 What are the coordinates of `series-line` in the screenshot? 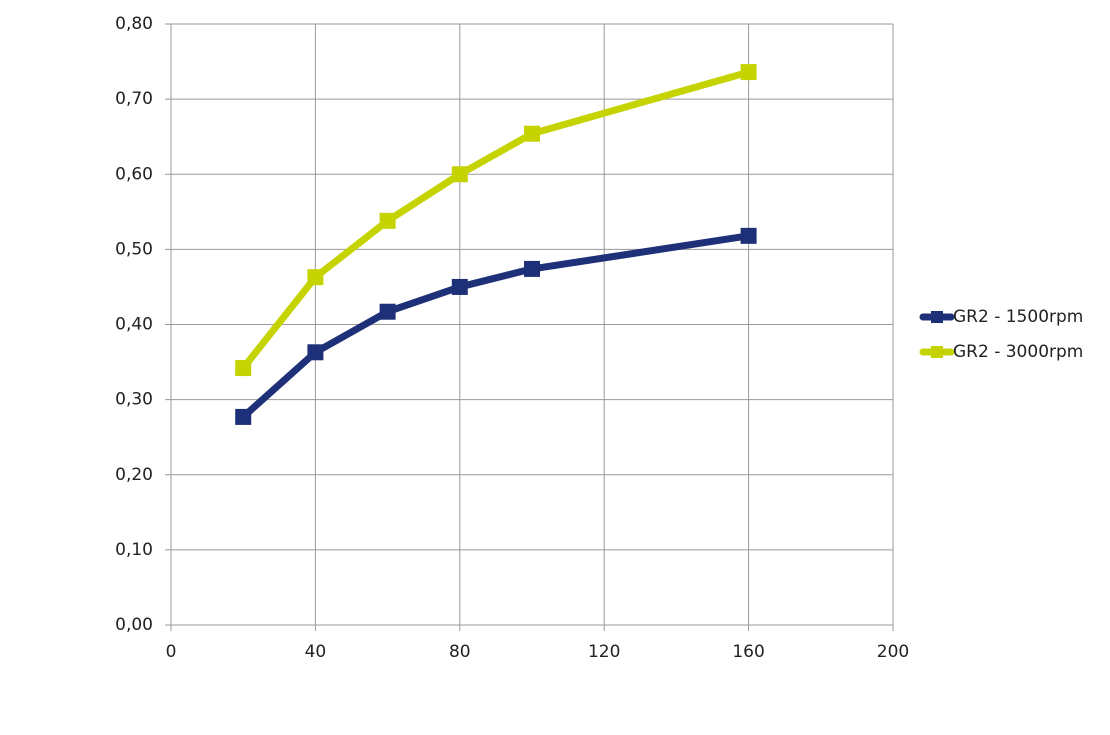 It's located at (496, 326).